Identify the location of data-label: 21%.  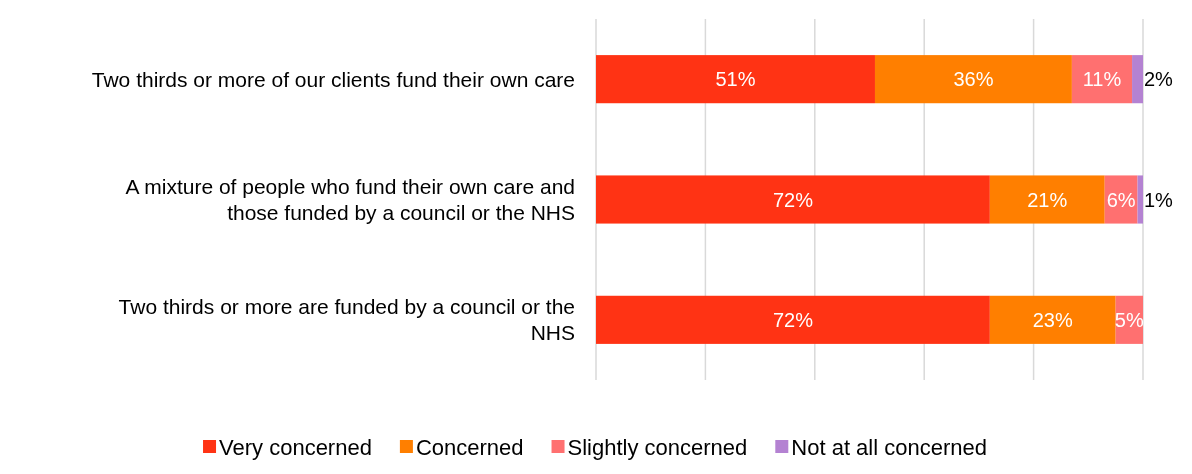
(1047, 199).